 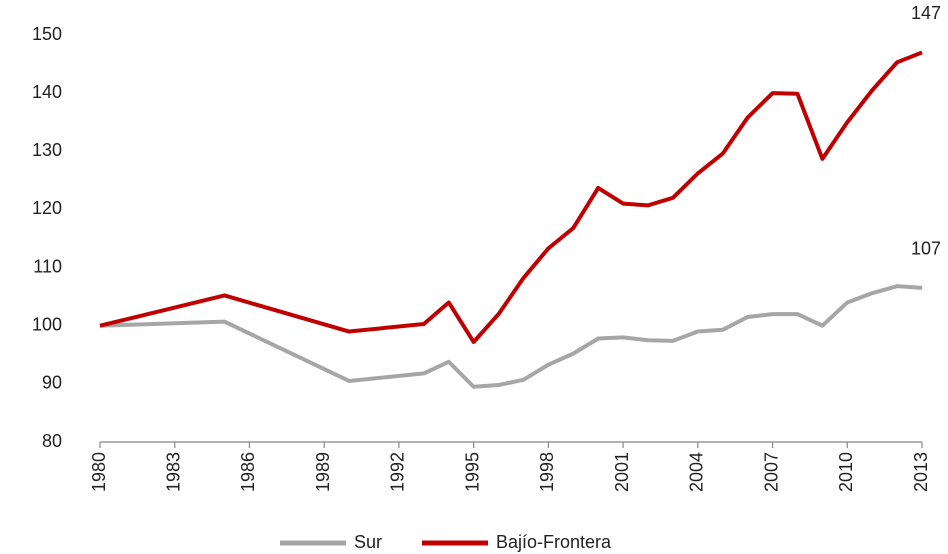 I want to click on x-tick-label: 1983, so click(x=173, y=472).